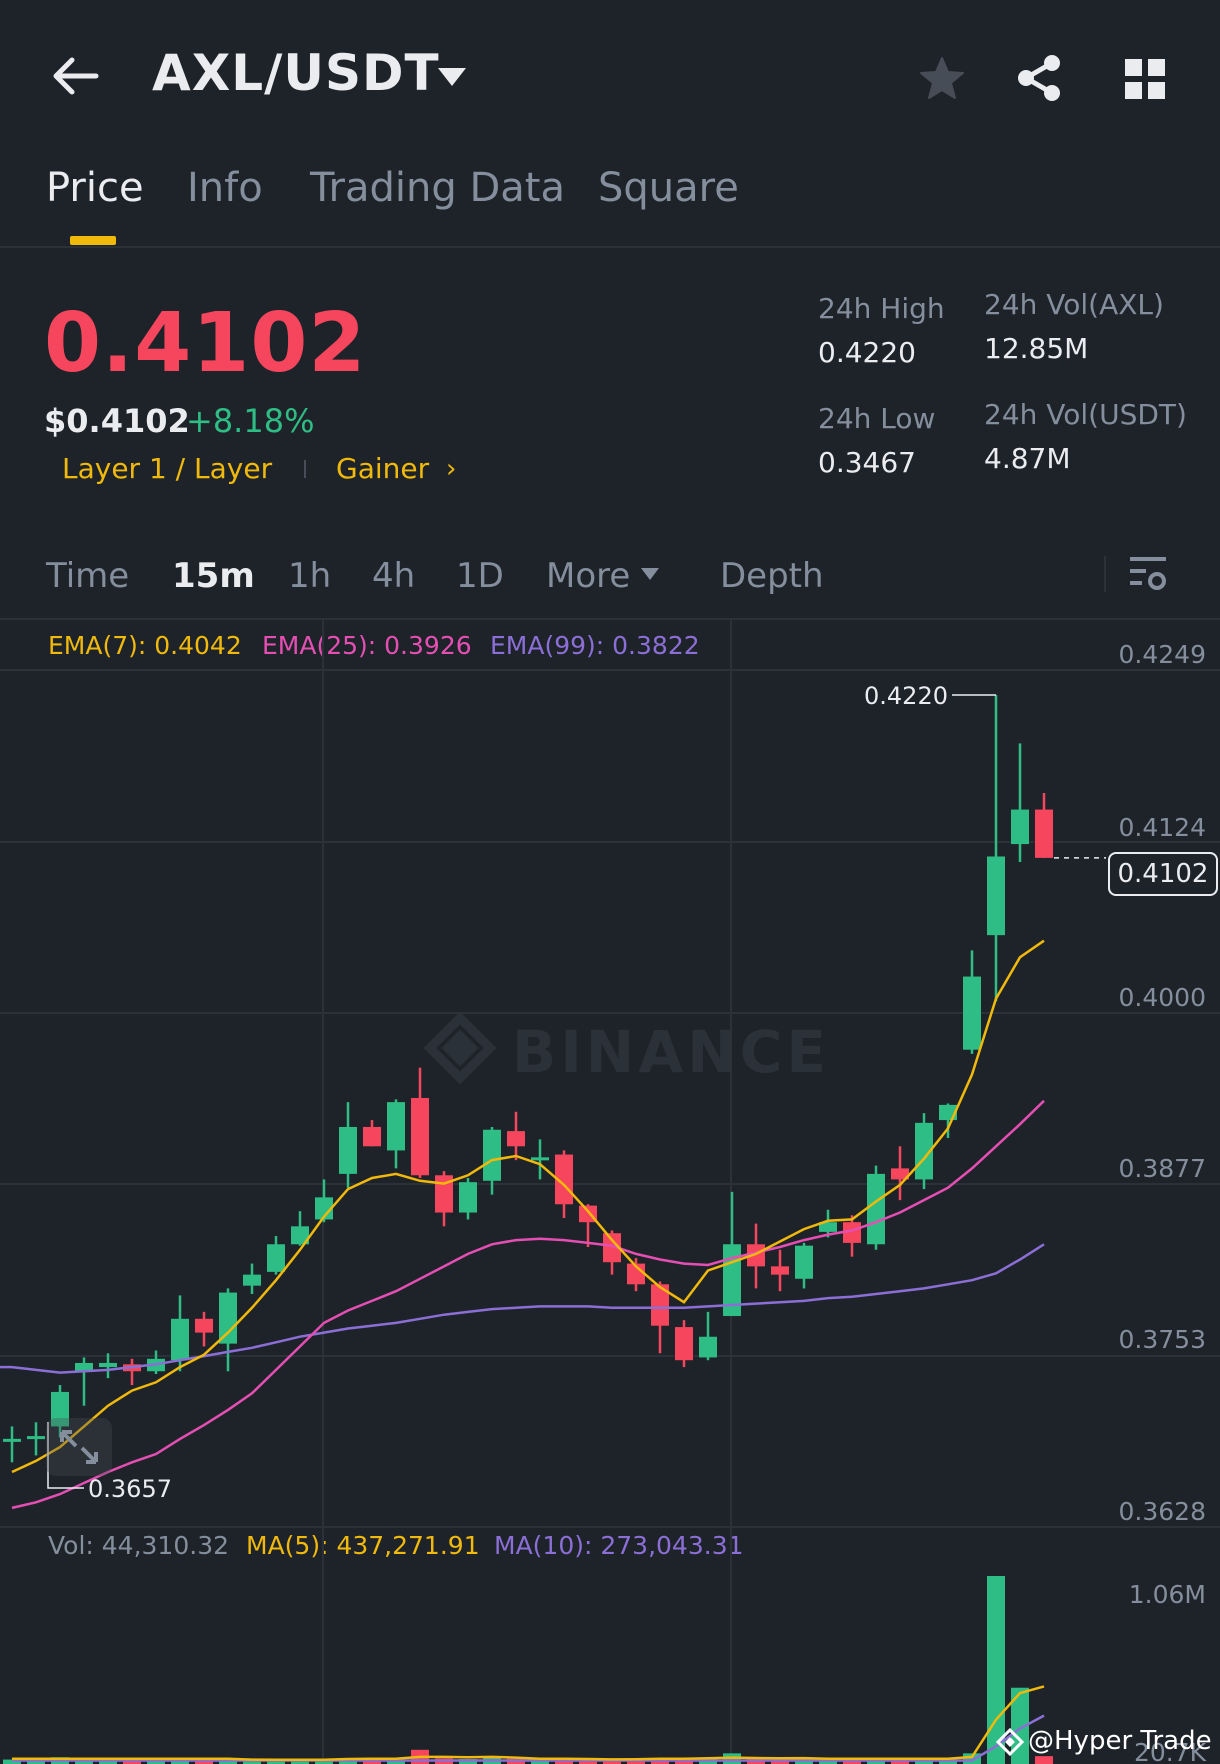 The image size is (1220, 1764). Describe the element at coordinates (595, 645) in the screenshot. I see `ema99-label: EMA(99): 0.3822` at that location.